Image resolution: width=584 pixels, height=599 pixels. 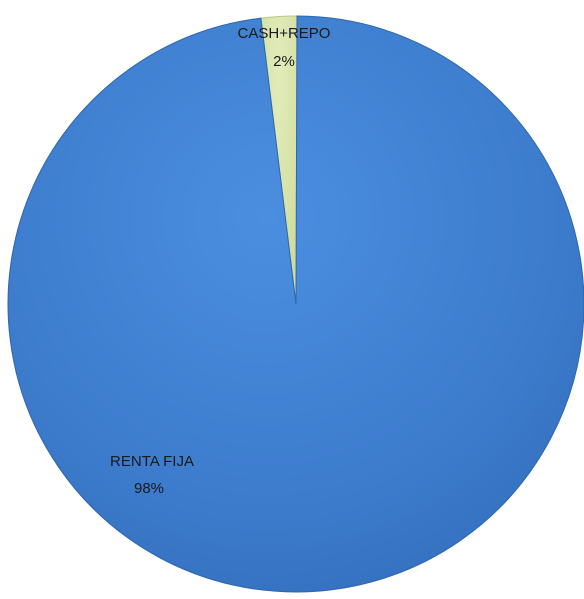 I want to click on slice-label-renta-fija-value: 98%, so click(x=149, y=488).